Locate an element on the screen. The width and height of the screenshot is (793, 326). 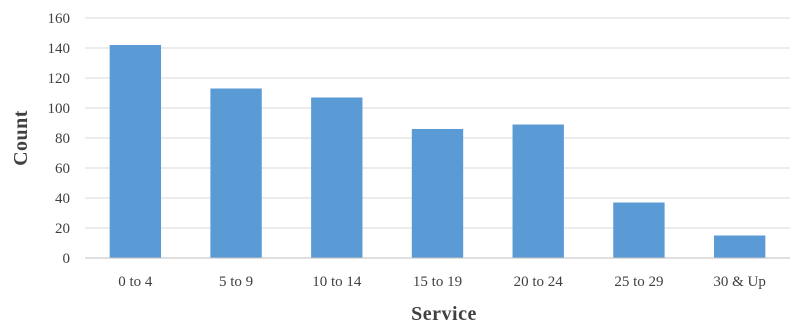
y-tick-label: 160 is located at coordinates (59, 19).